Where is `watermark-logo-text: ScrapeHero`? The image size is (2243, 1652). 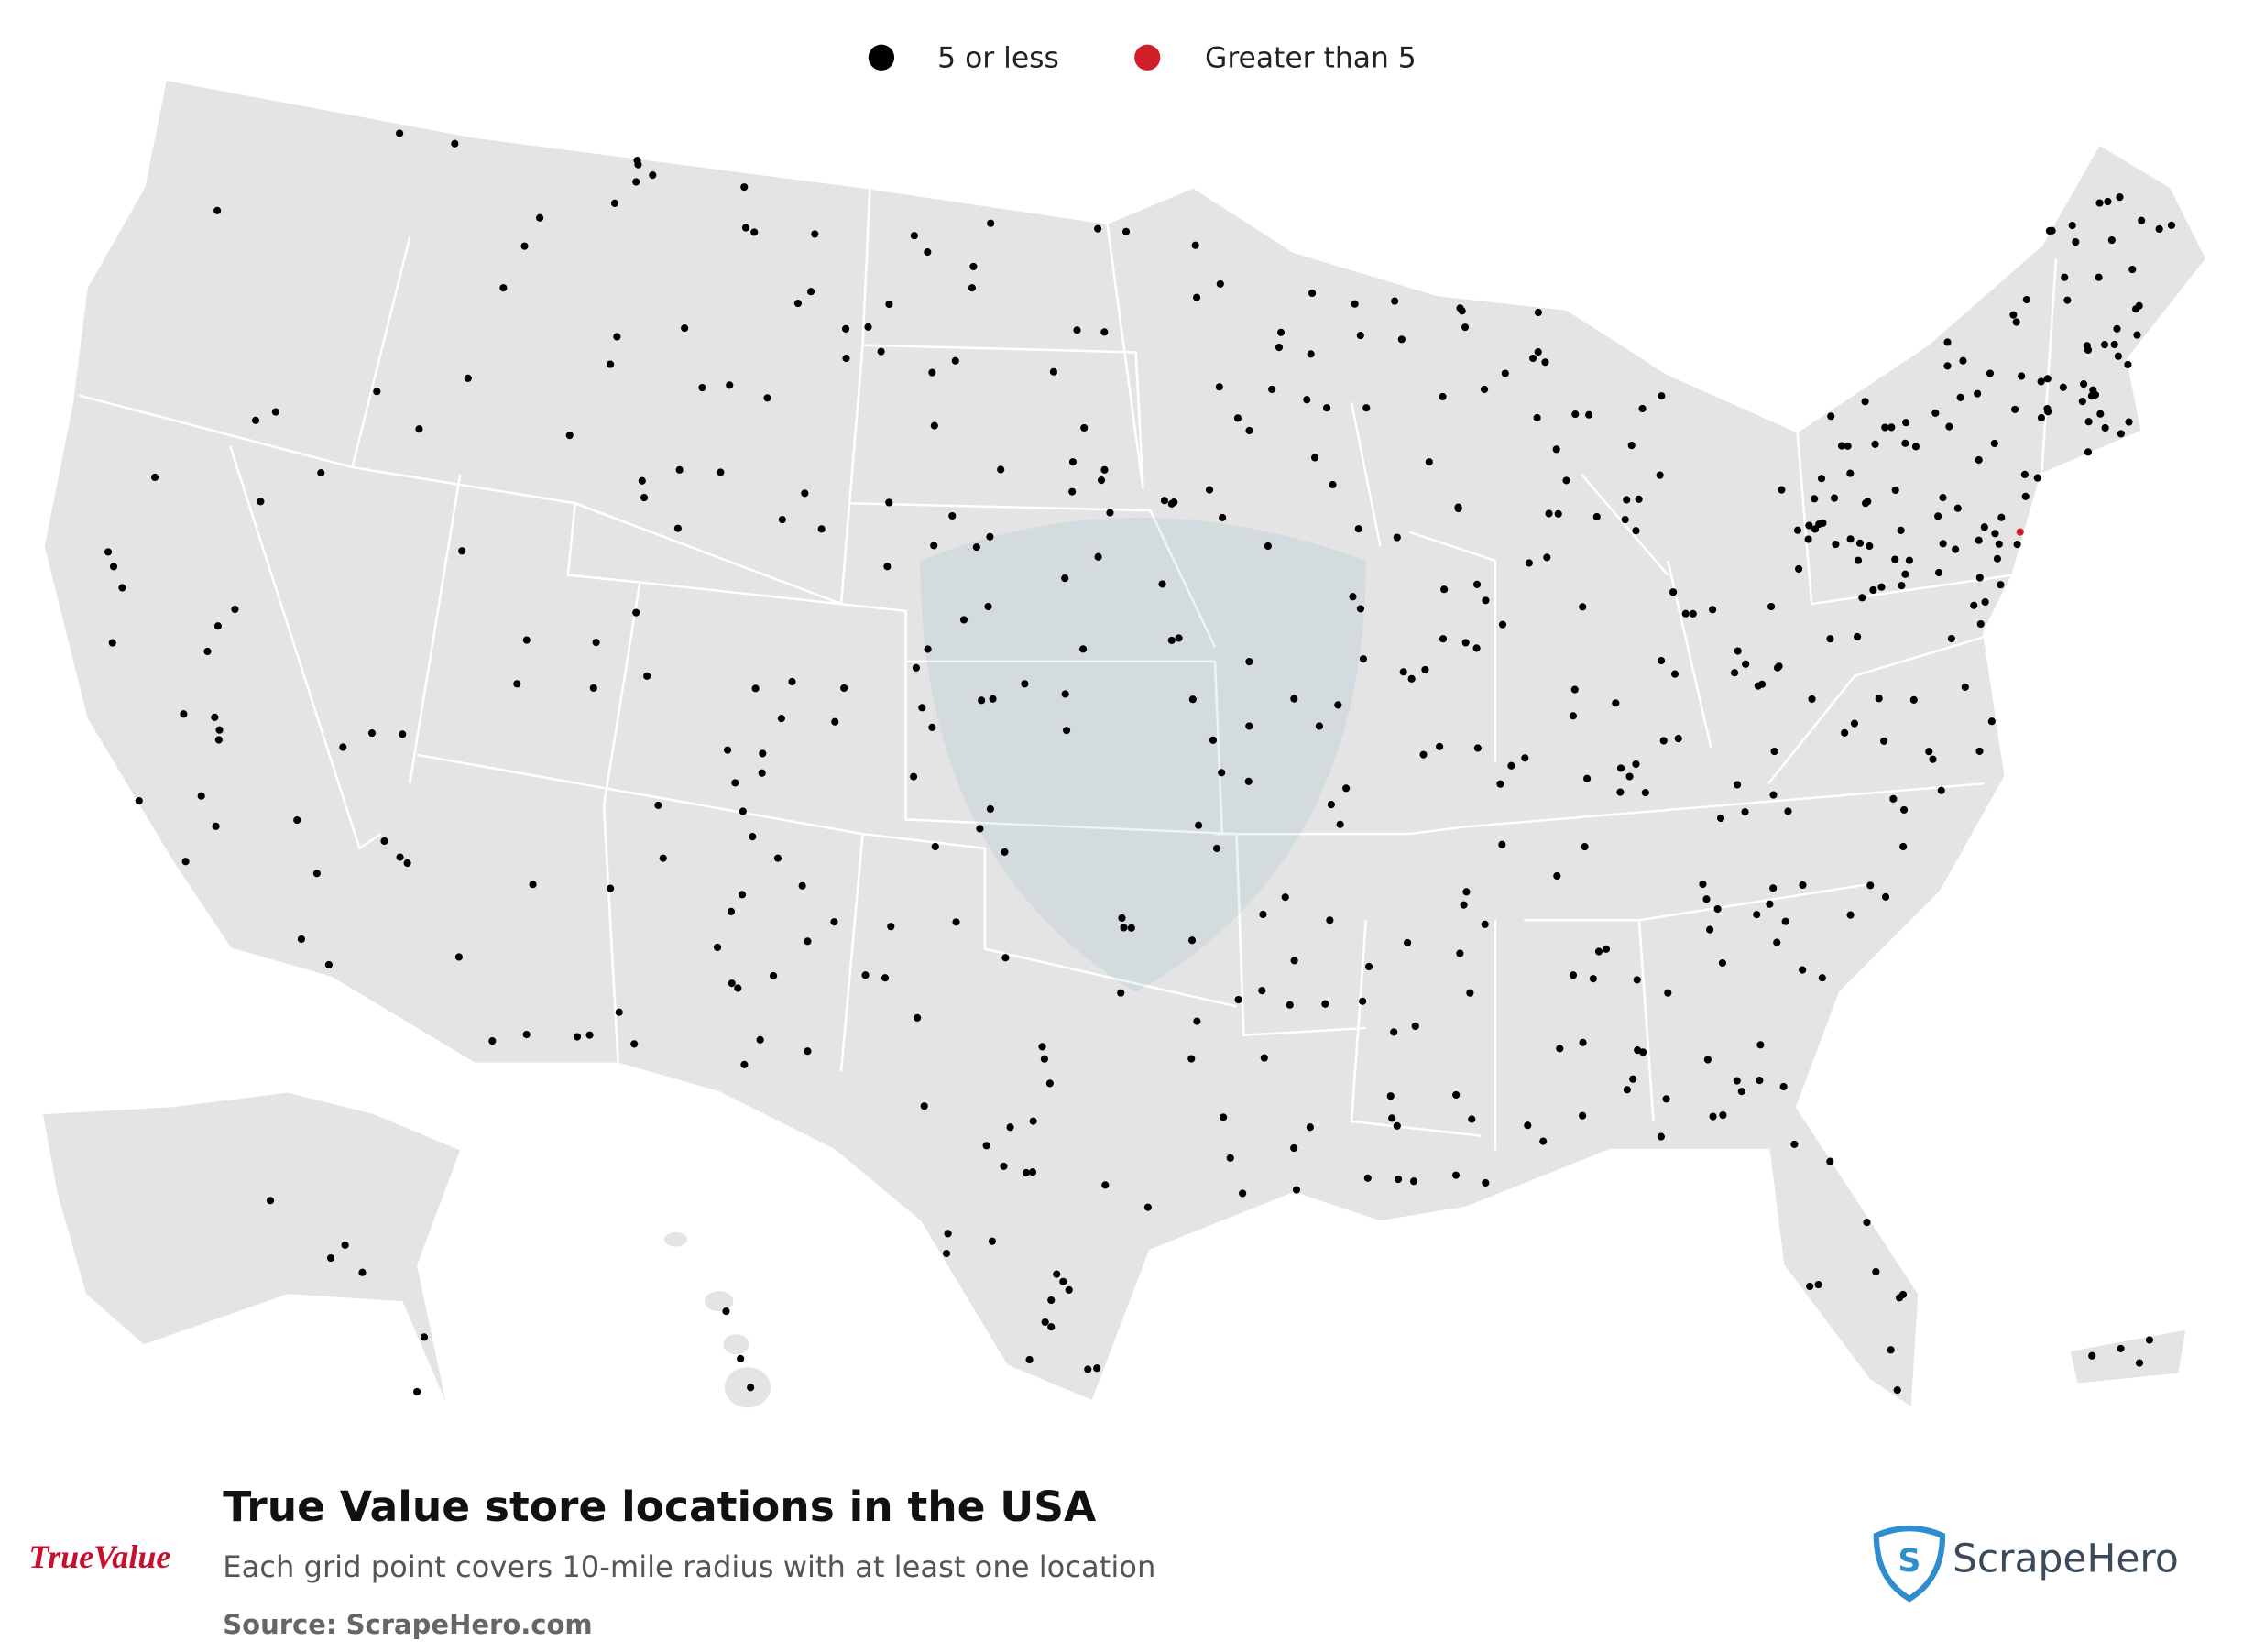
watermark-logo-text: ScrapeHero is located at coordinates (2066, 1559).